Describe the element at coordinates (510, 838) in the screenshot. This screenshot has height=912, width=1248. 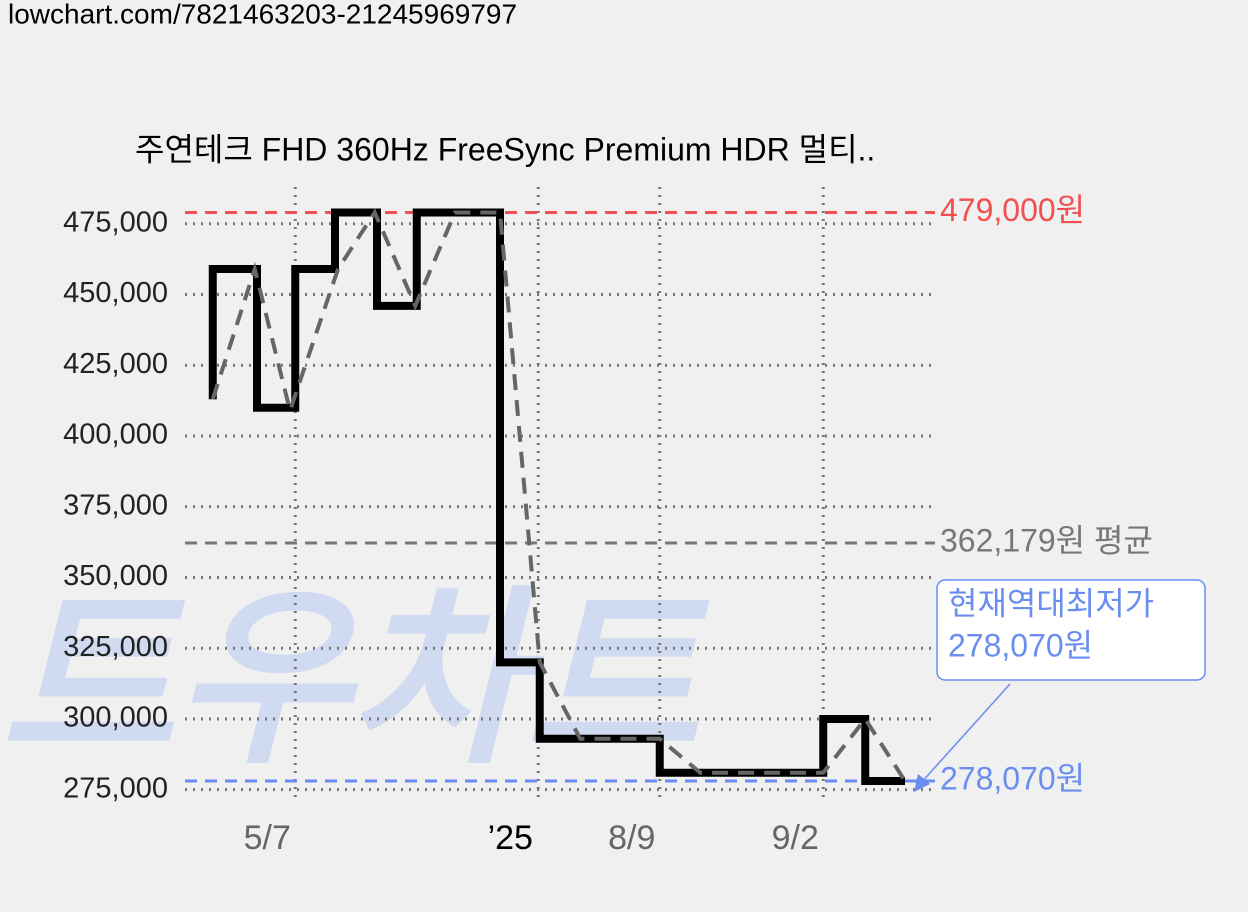
I see `x-tick-label: ’25` at that location.